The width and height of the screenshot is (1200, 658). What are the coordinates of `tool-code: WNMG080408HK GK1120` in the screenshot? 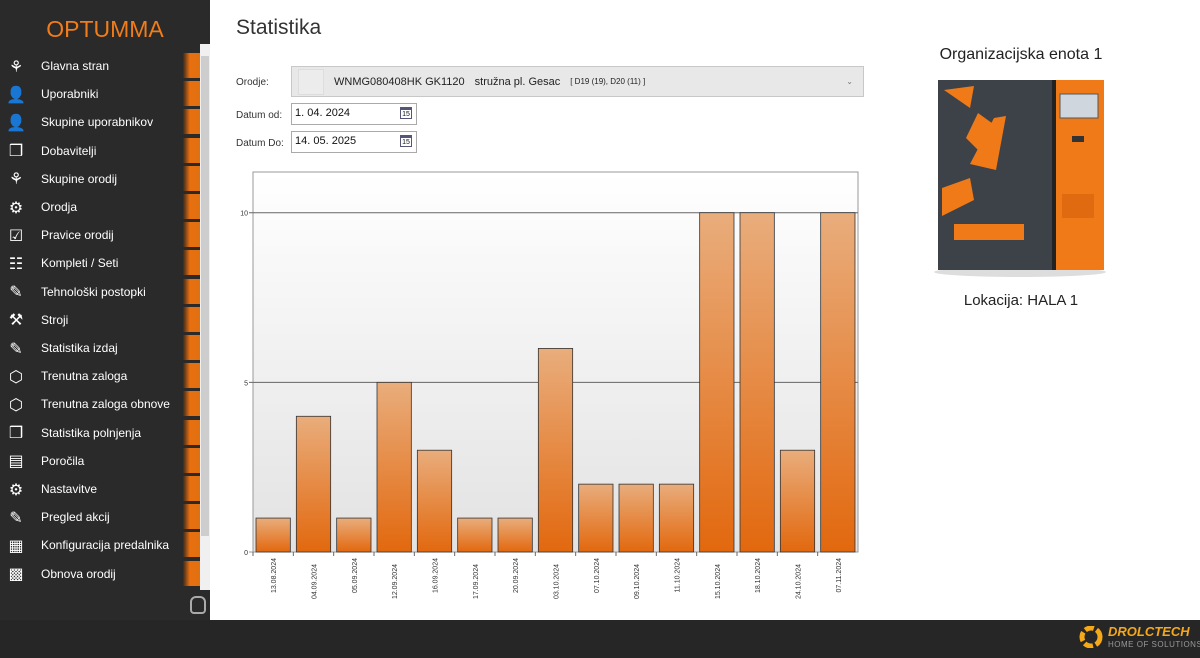 It's located at (399, 81).